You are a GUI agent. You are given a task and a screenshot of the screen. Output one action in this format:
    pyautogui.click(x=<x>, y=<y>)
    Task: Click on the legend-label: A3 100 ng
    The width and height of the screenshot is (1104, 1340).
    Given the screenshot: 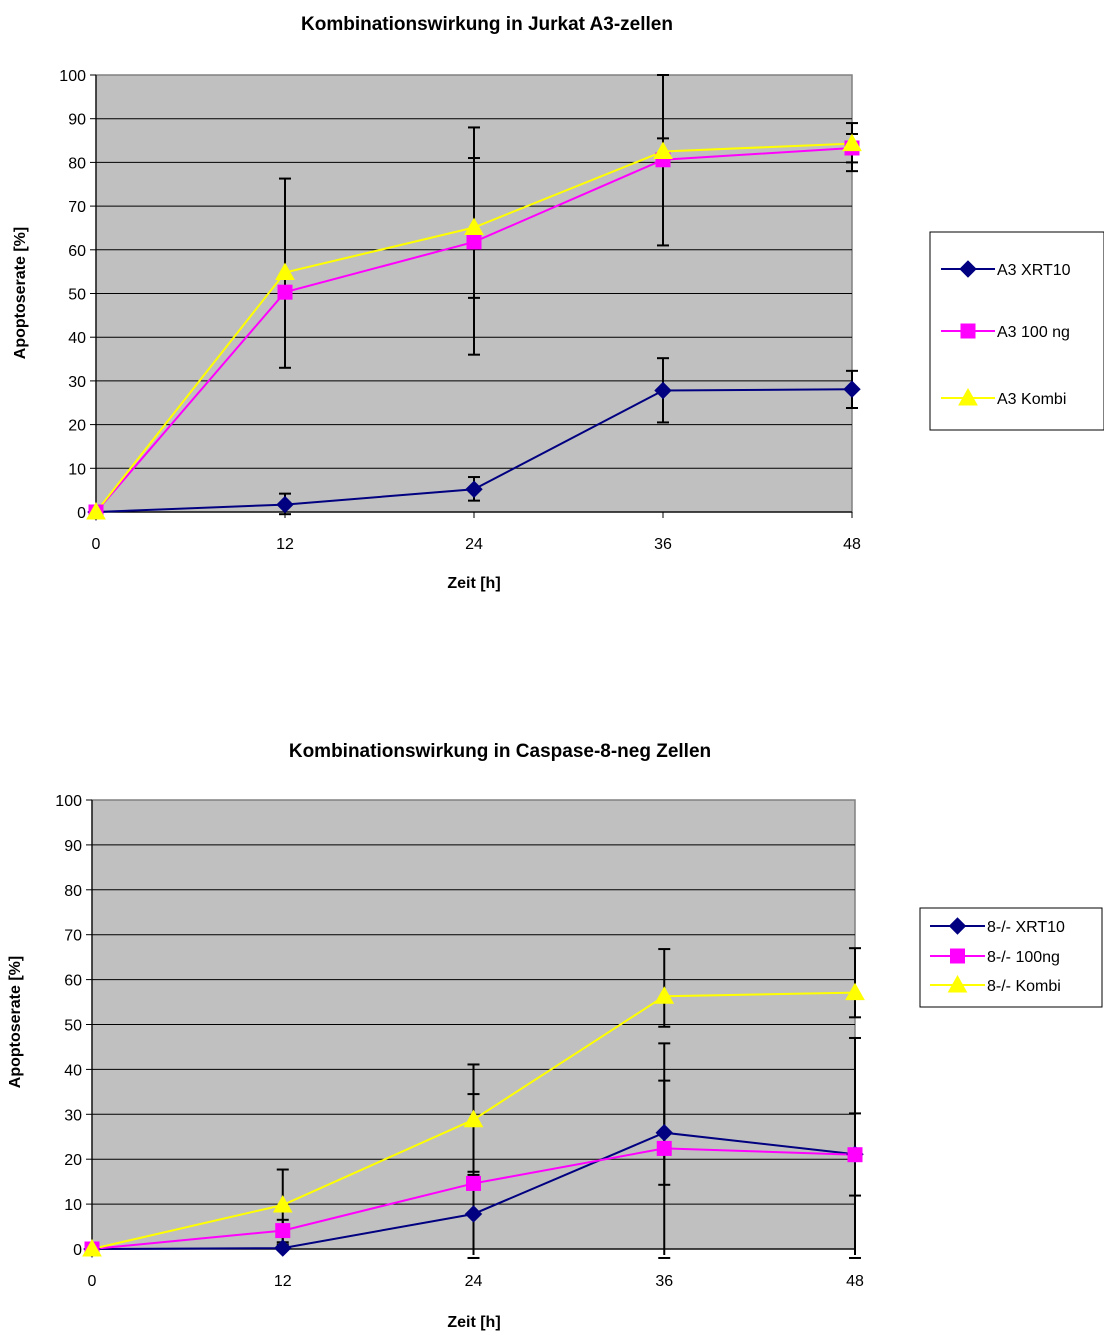 What is the action you would take?
    pyautogui.click(x=1033, y=332)
    